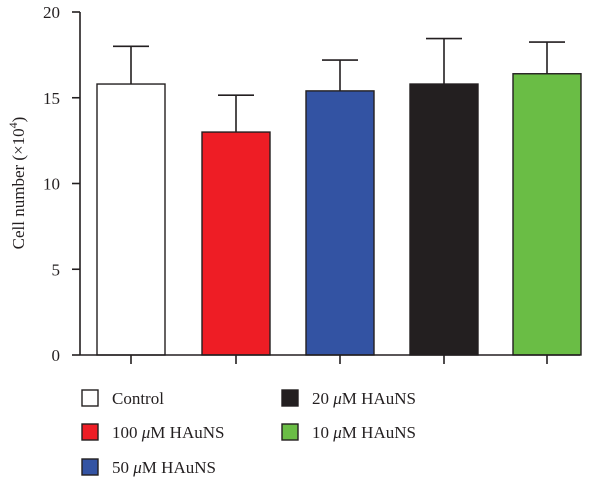  I want to click on legend-label-2: 100 μM HAuNS, so click(168, 432).